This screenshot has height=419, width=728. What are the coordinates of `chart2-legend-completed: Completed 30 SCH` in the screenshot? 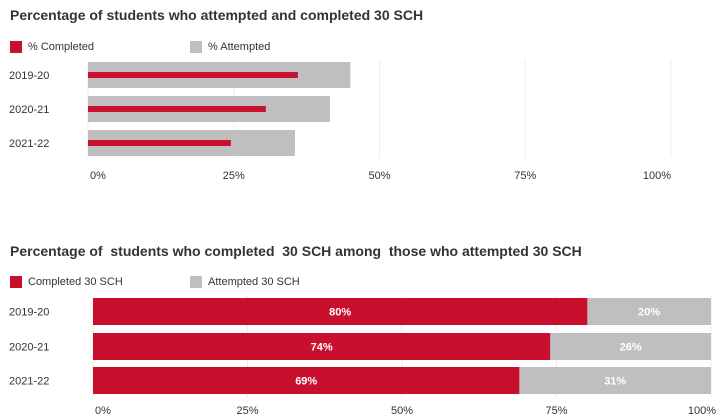 It's located at (66, 282).